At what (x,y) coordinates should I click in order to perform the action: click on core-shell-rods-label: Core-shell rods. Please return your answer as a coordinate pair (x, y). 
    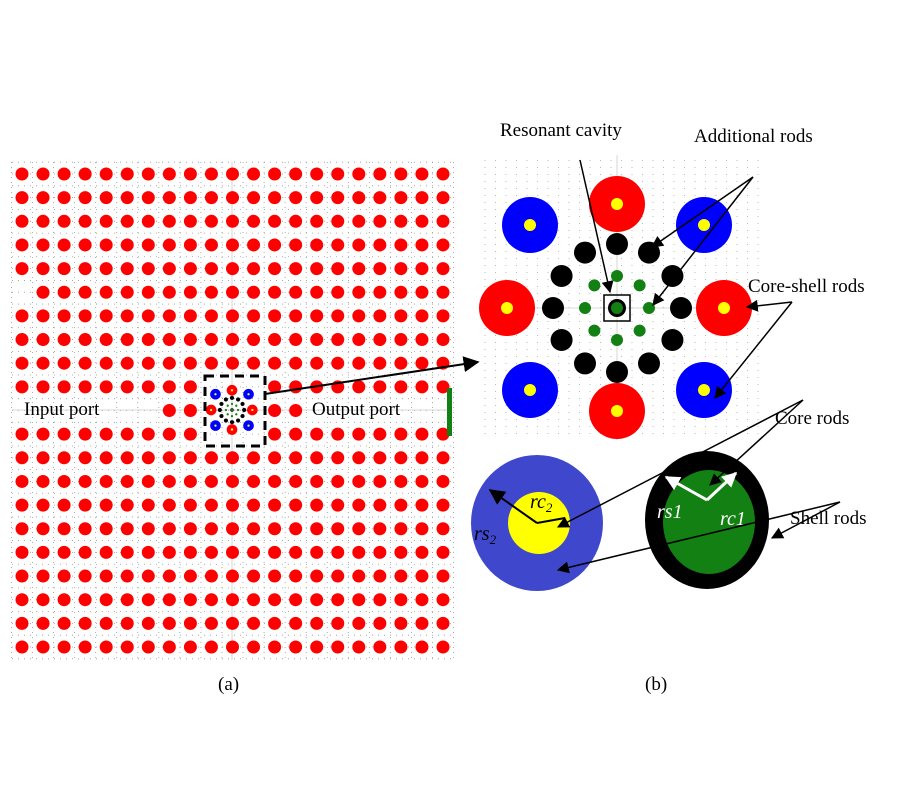
    Looking at the image, I should click on (806, 286).